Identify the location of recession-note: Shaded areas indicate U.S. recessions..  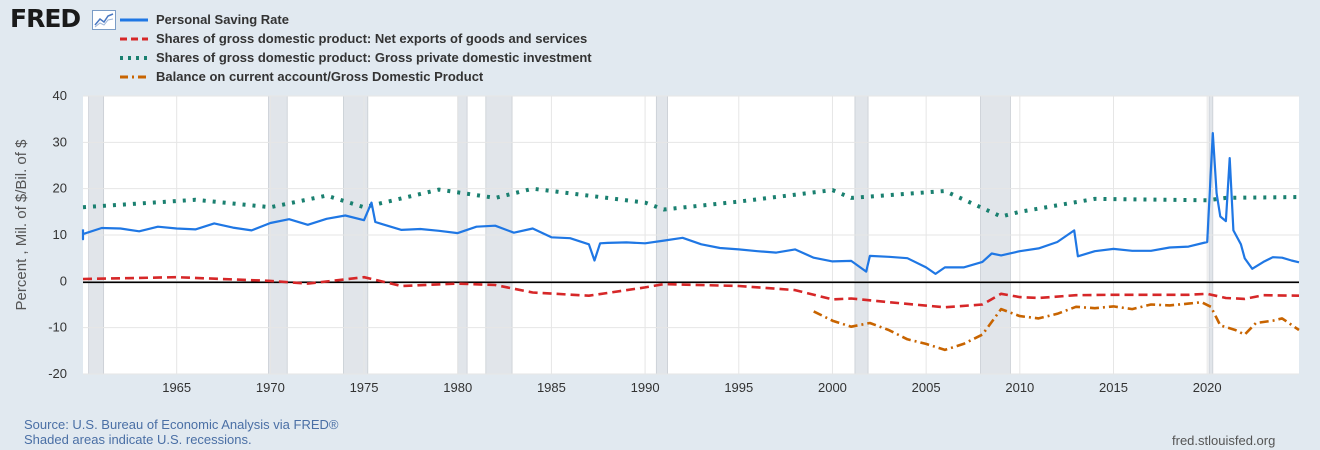
(138, 439).